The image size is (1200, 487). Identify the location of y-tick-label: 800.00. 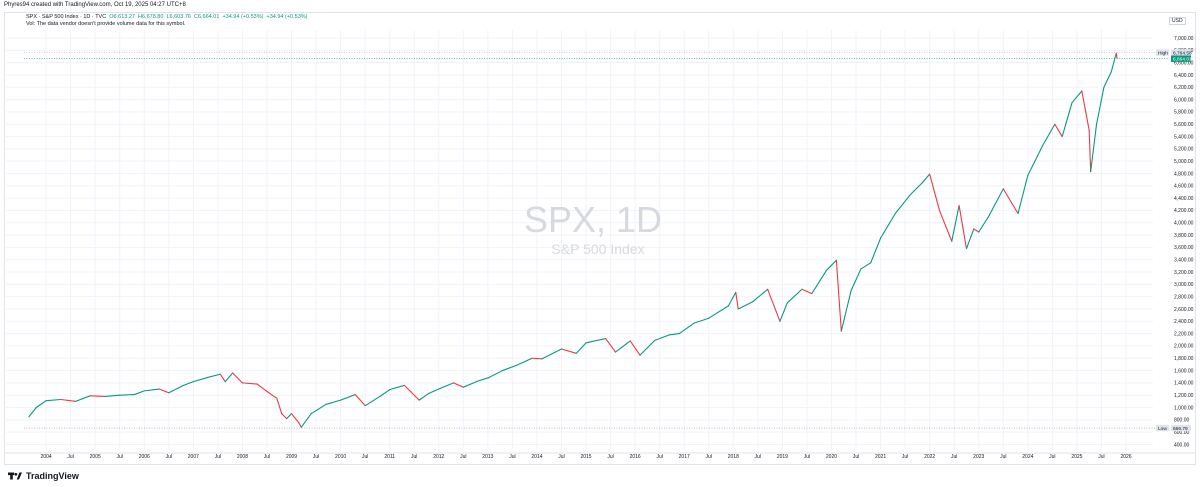
(1182, 421).